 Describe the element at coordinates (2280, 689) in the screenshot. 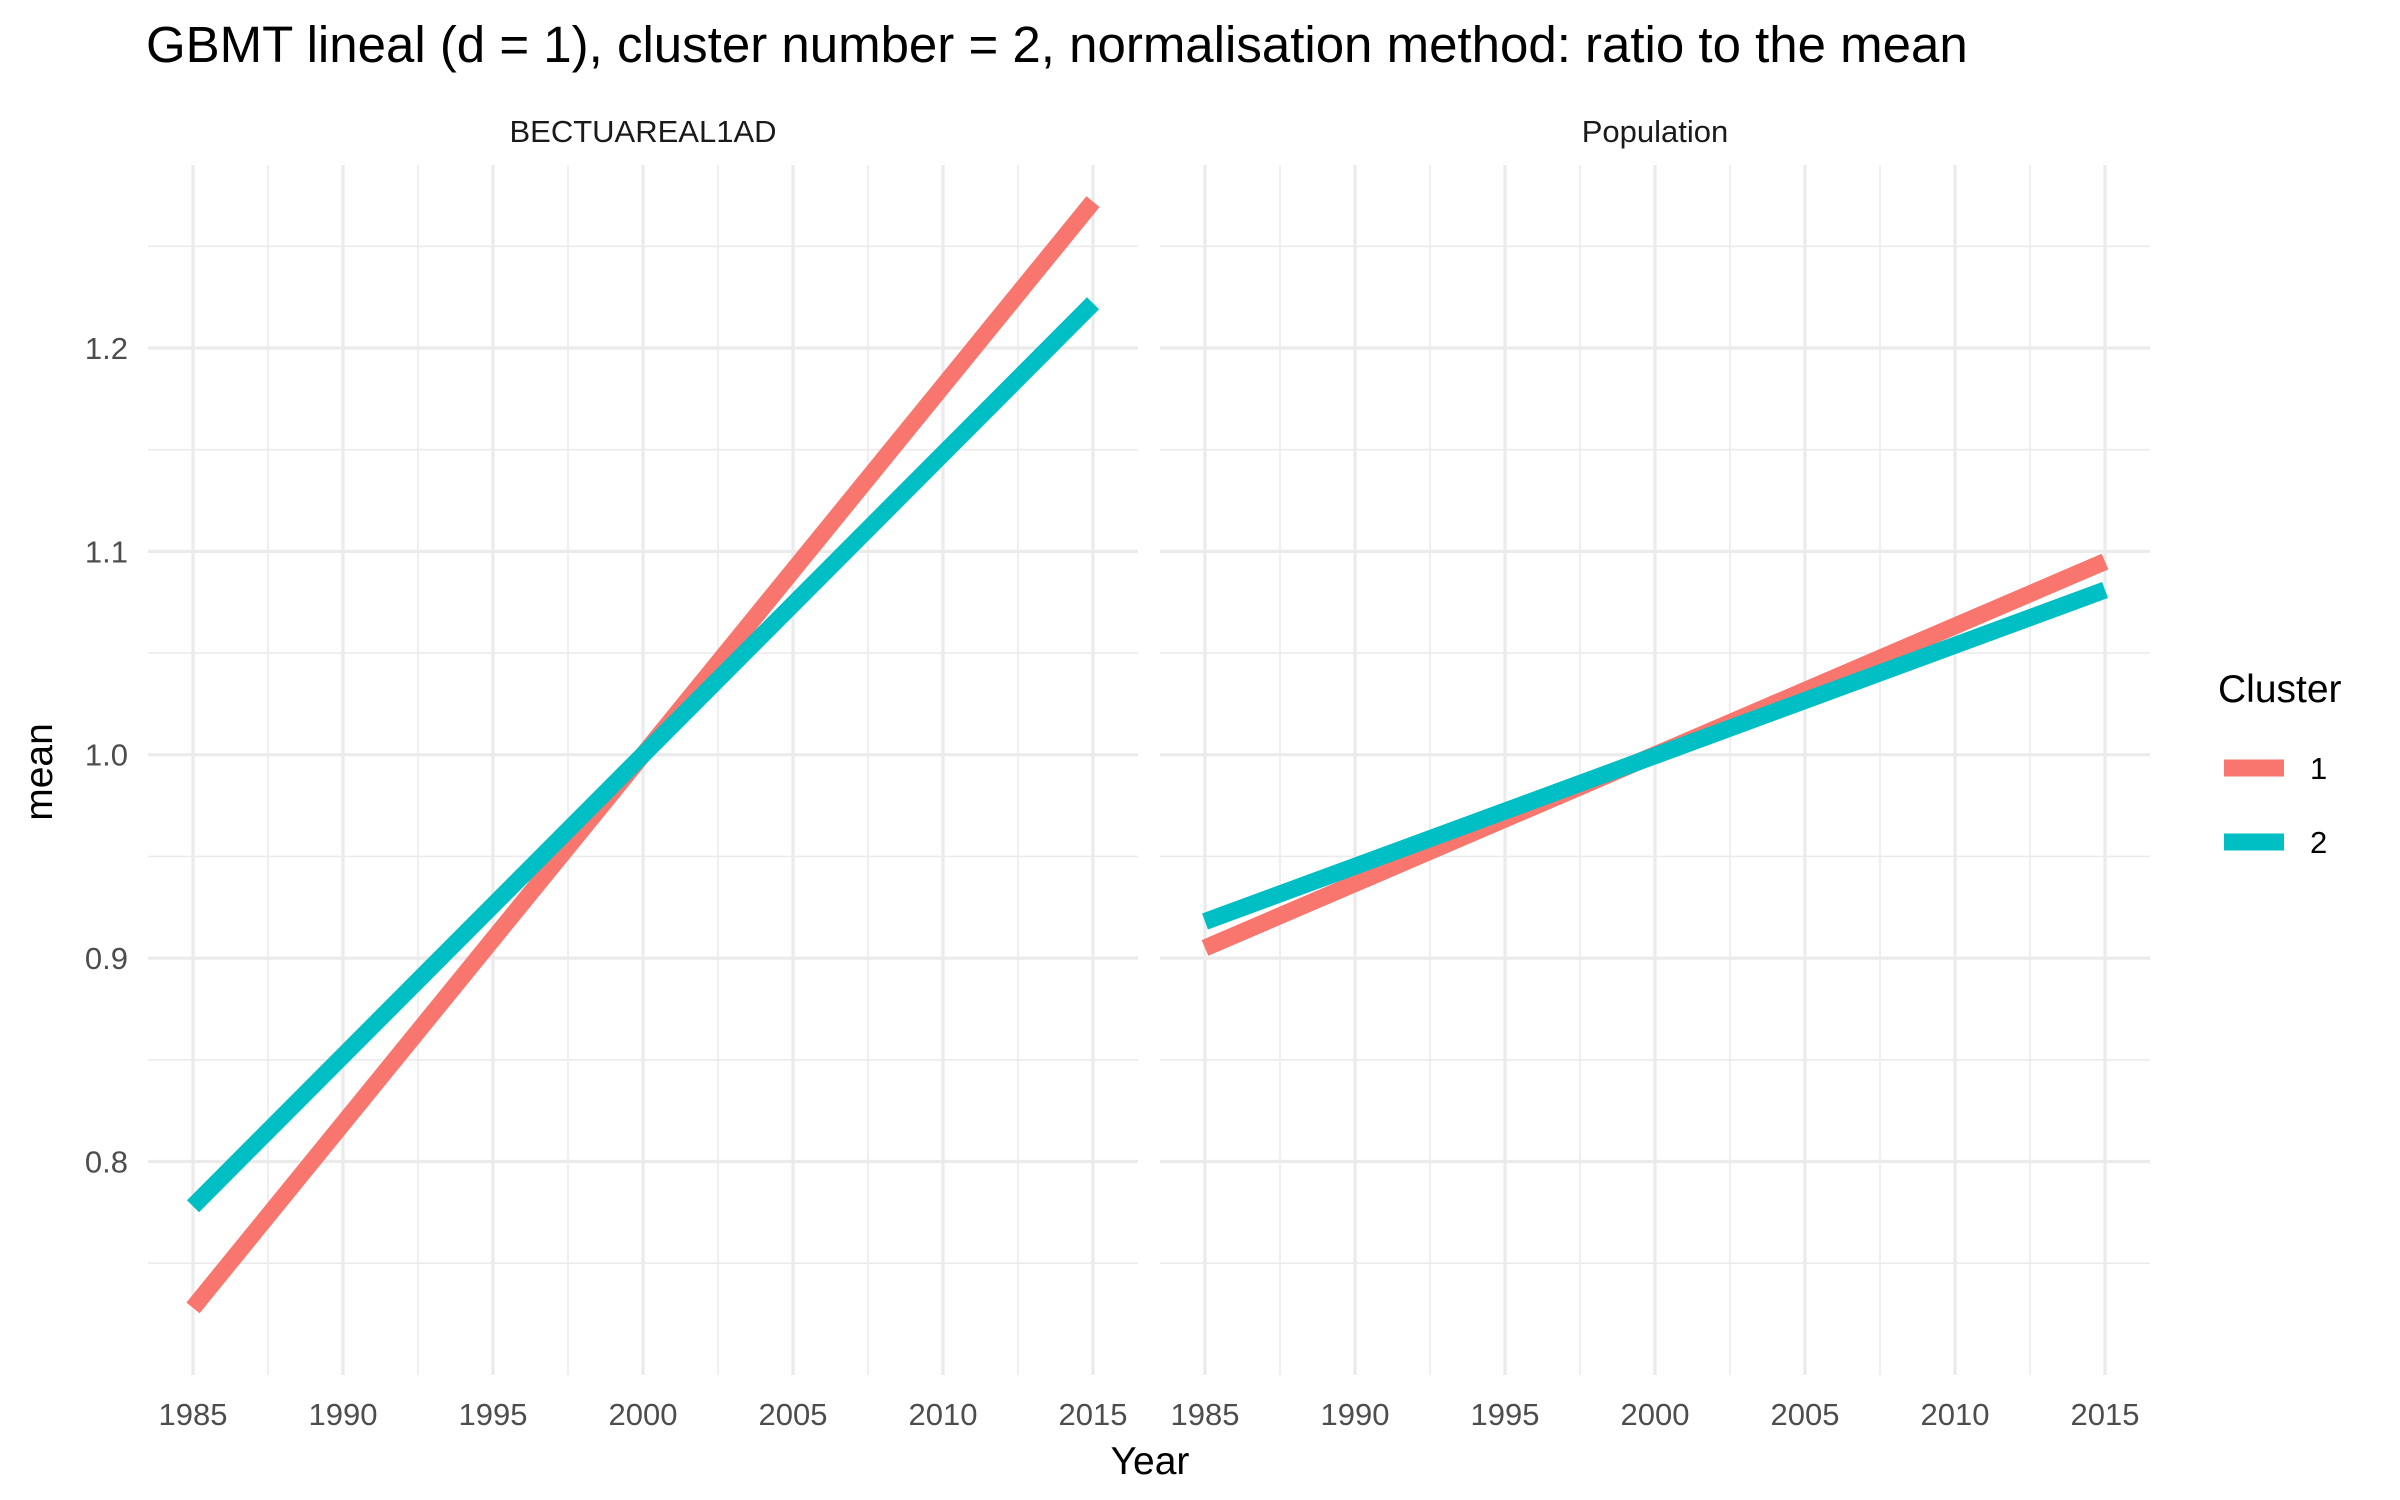

I see `legend-title: Cluster` at that location.